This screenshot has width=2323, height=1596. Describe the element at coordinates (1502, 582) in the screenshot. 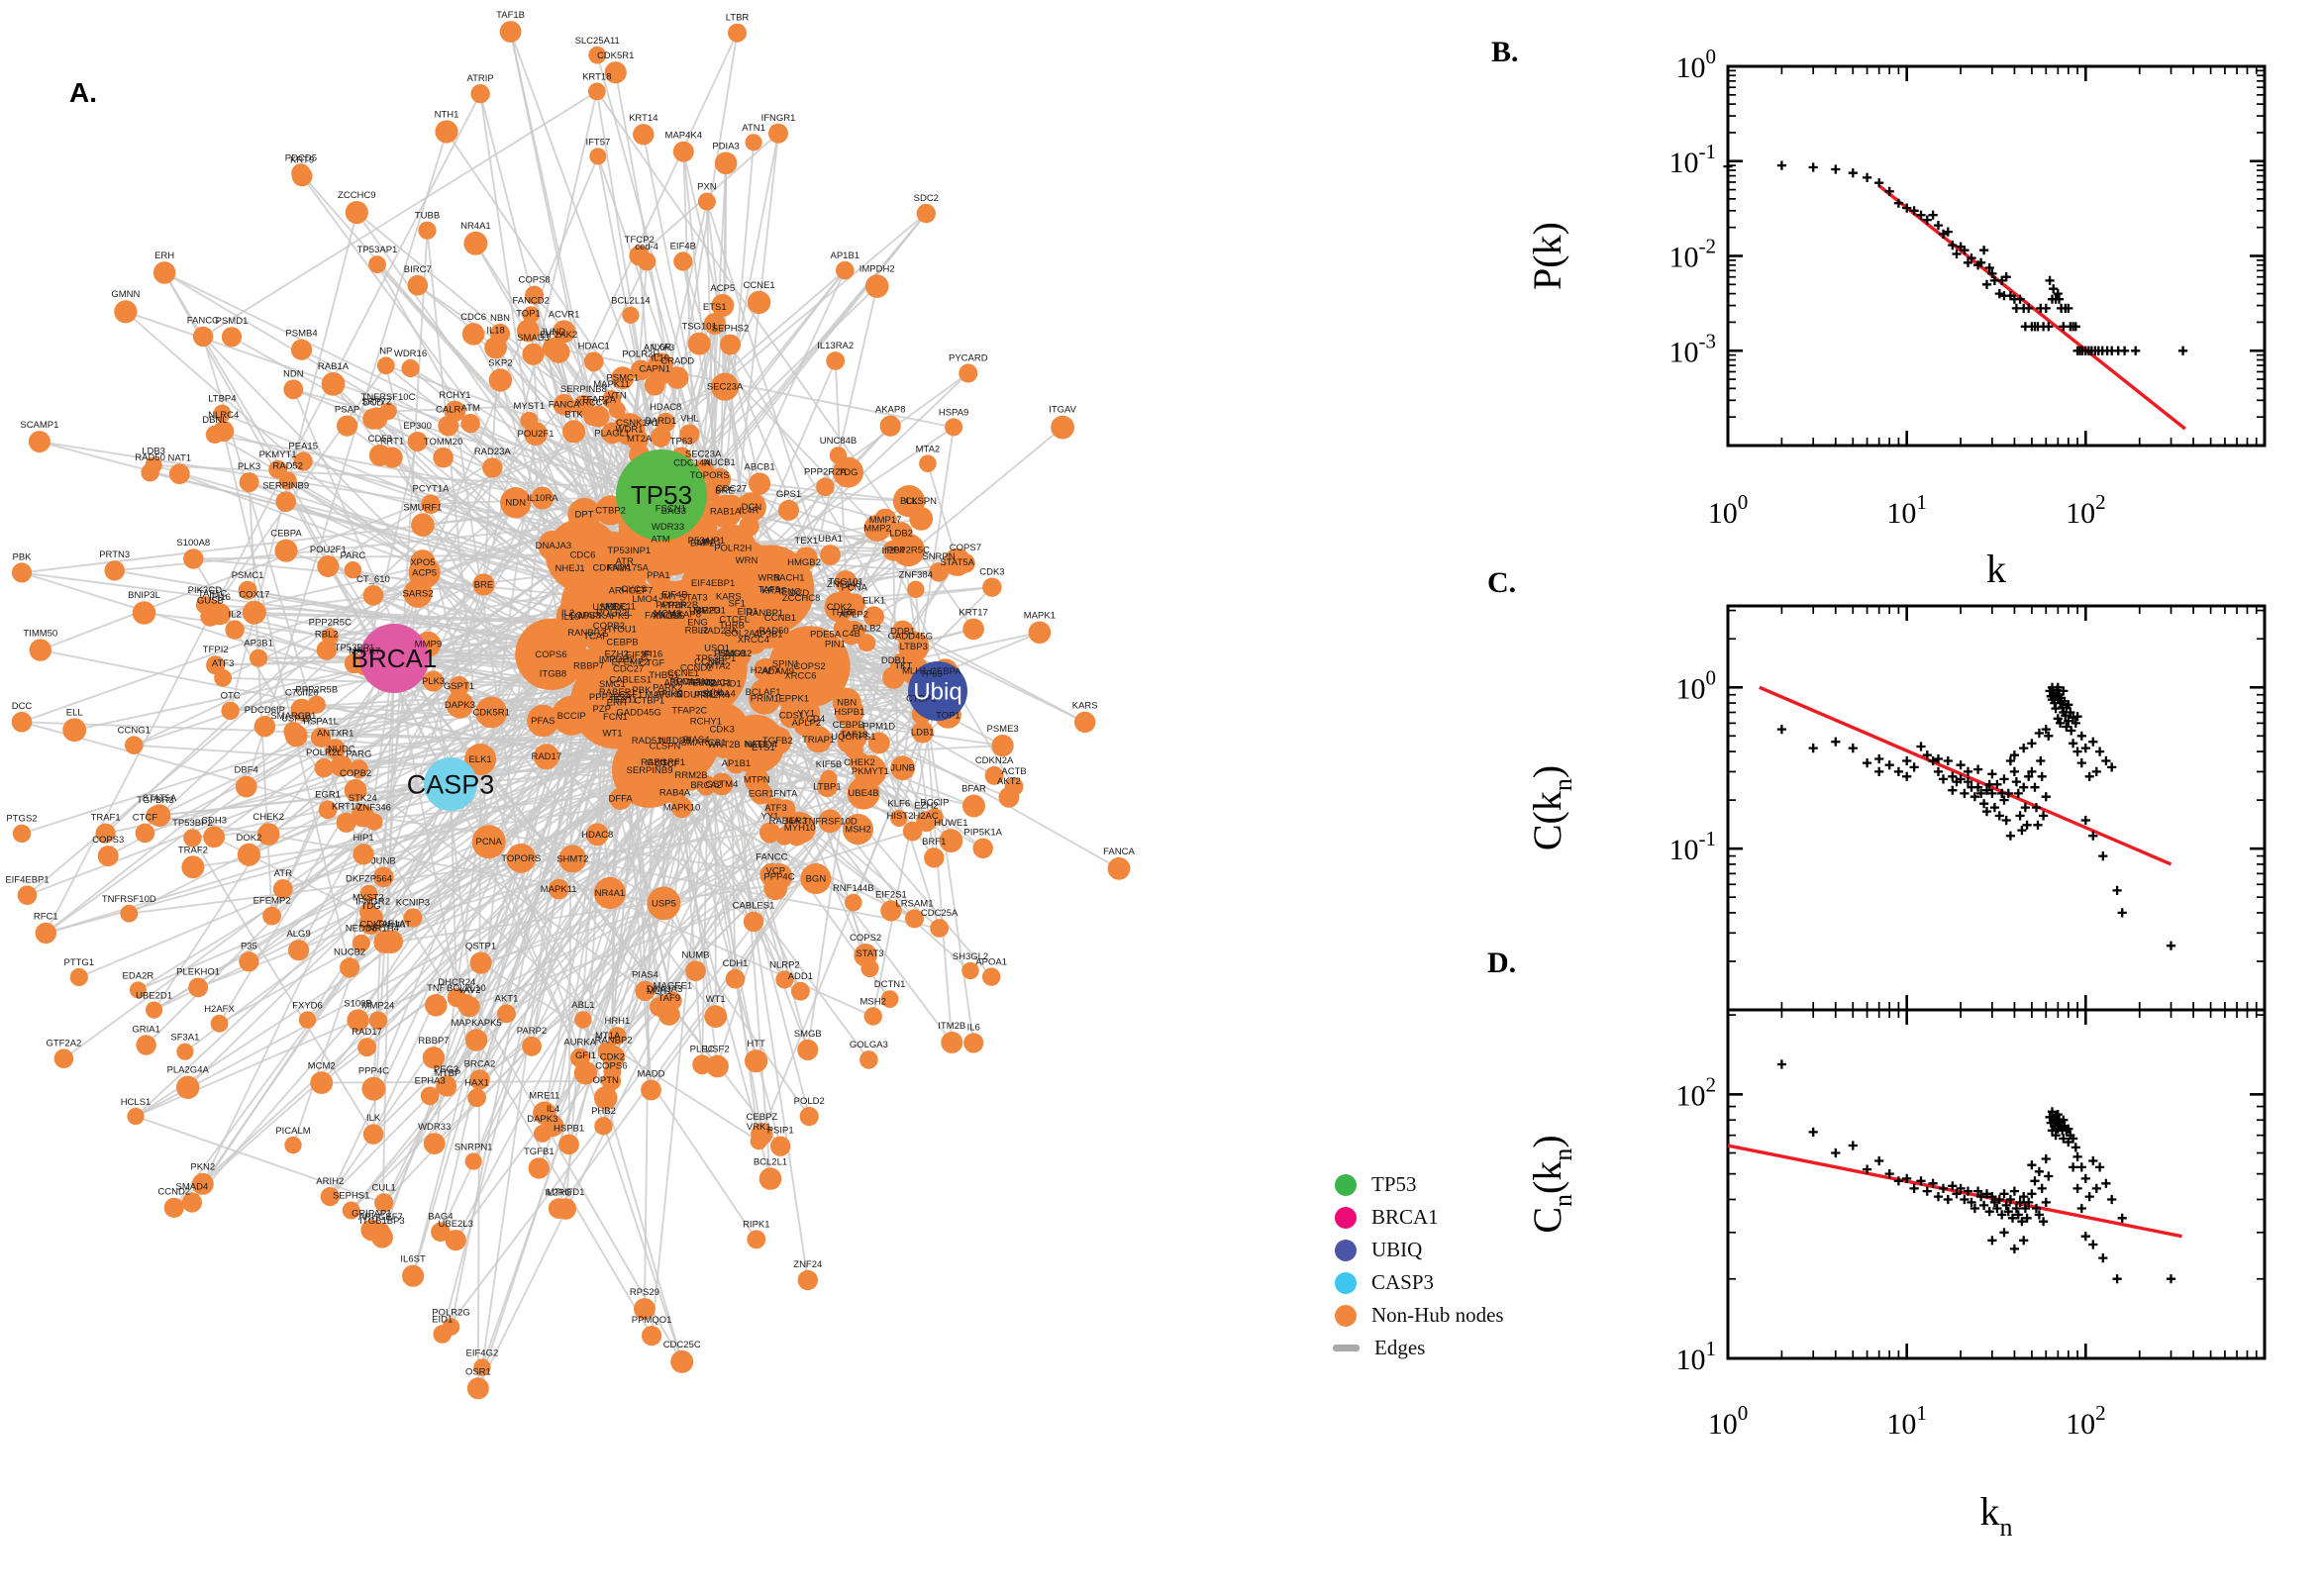

I see `panel-c-label: C.` at that location.